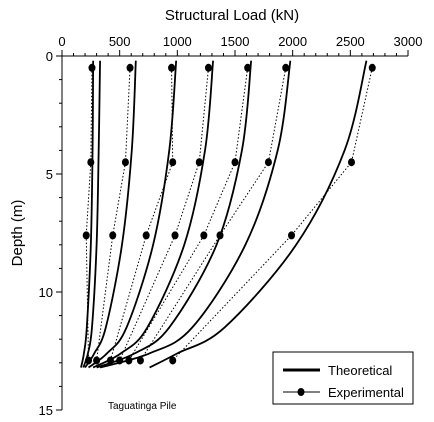  I want to click on legend-experimental-marker, so click(301, 392).